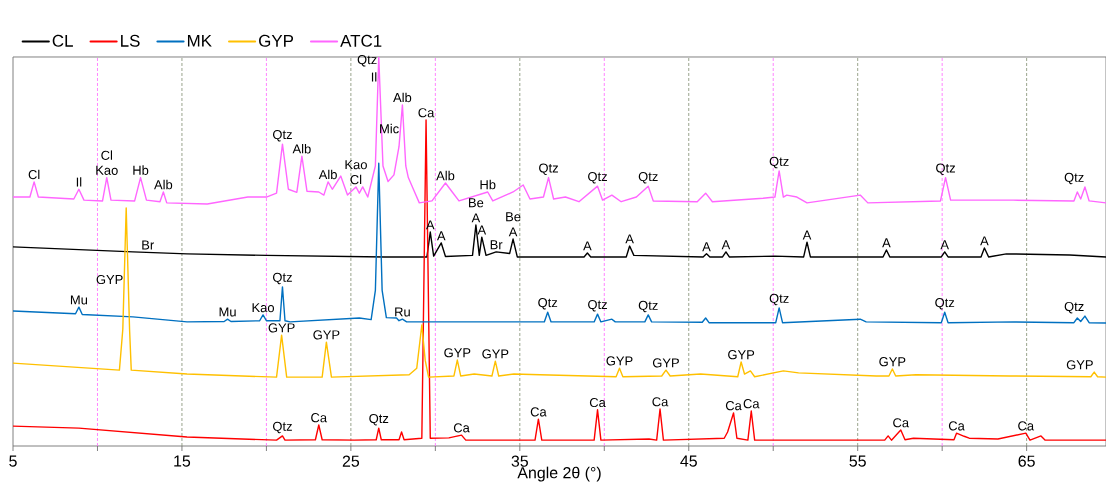  I want to click on legend-label: CL, so click(62, 40).